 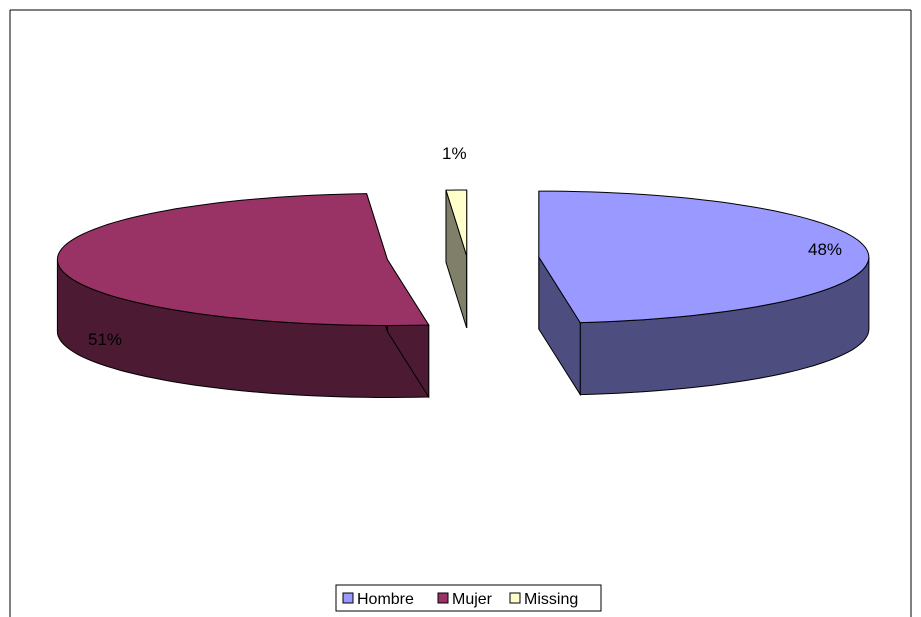 What do you see at coordinates (551, 599) in the screenshot?
I see `legend-label-missing: Missing` at bounding box center [551, 599].